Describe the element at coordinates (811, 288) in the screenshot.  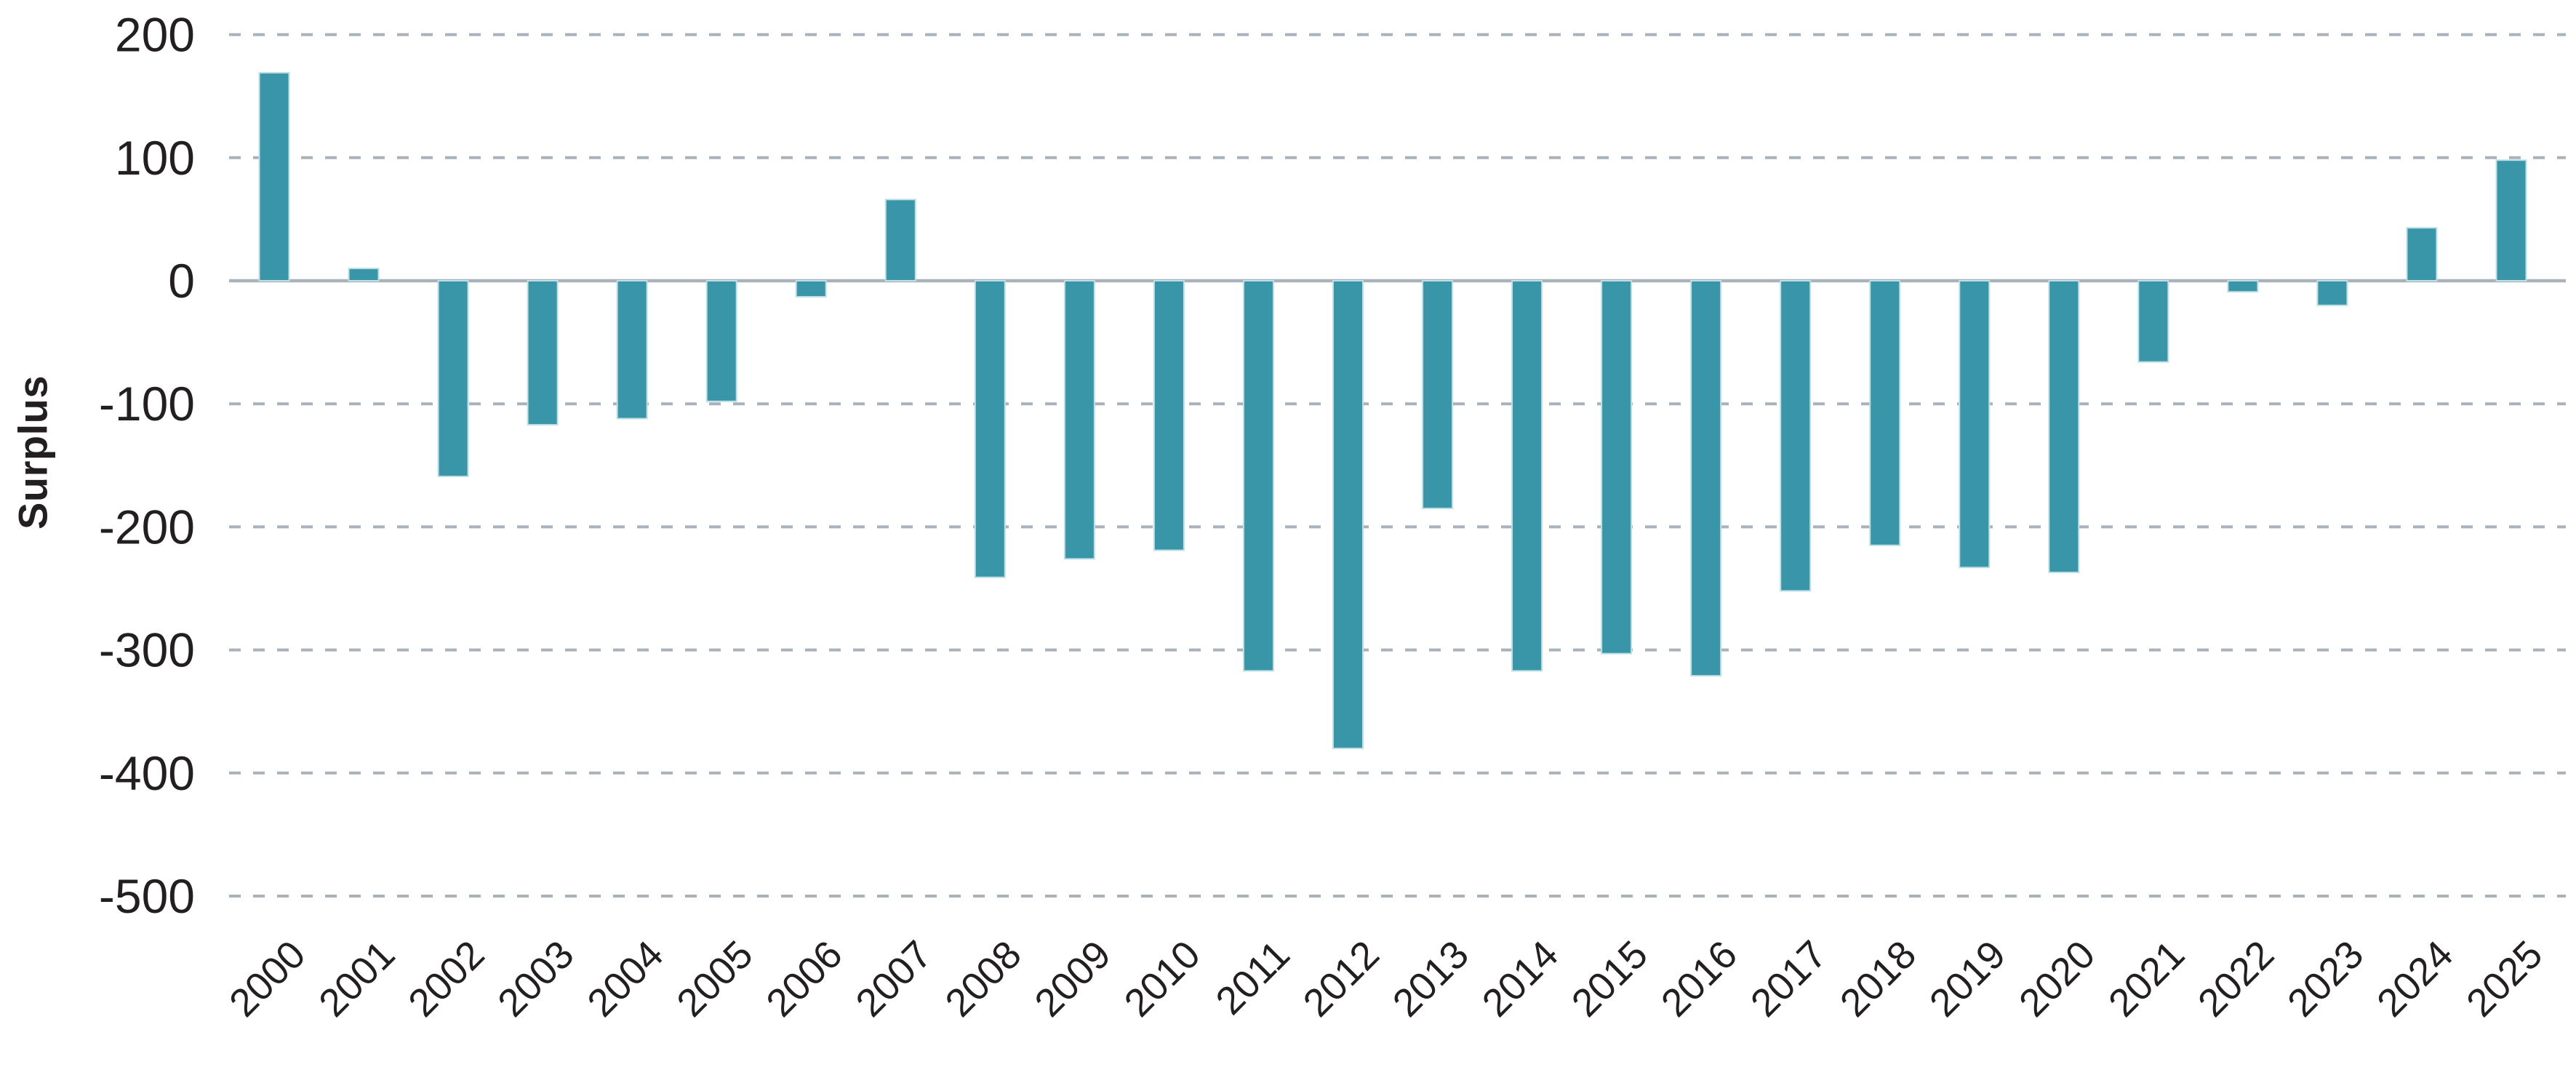
I see `bar-2006` at that location.